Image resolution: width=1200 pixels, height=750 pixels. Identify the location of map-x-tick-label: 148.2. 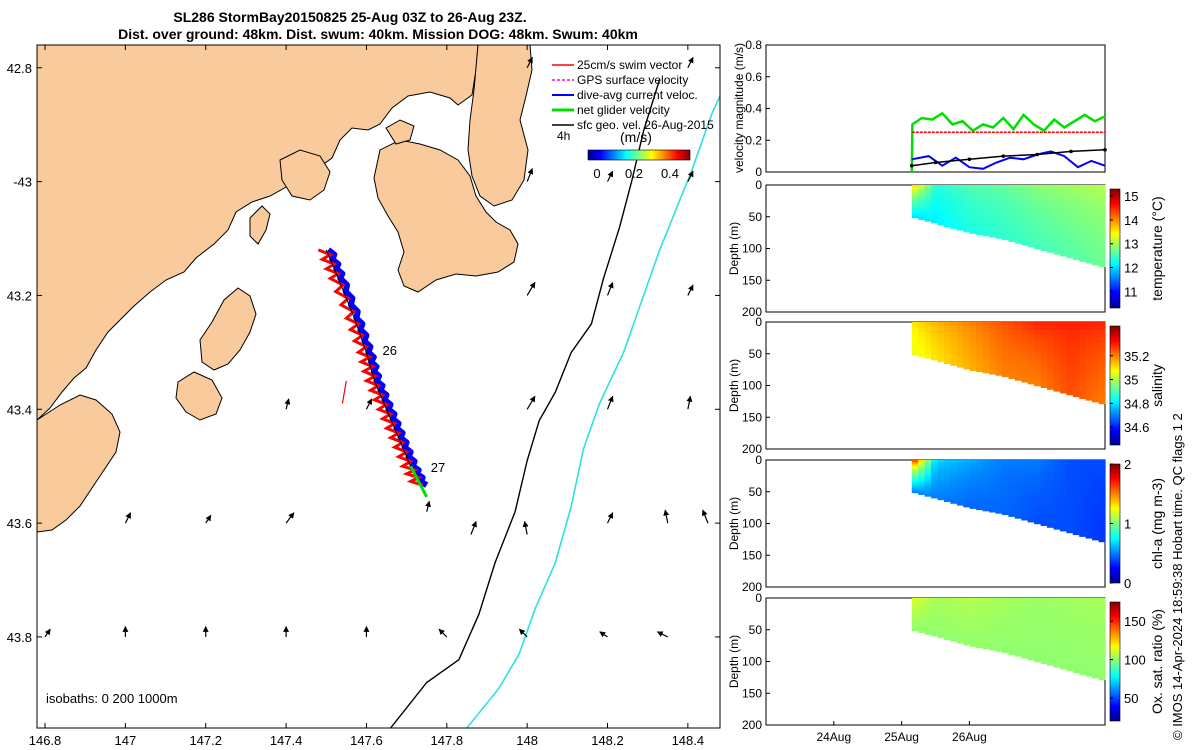
(607, 740).